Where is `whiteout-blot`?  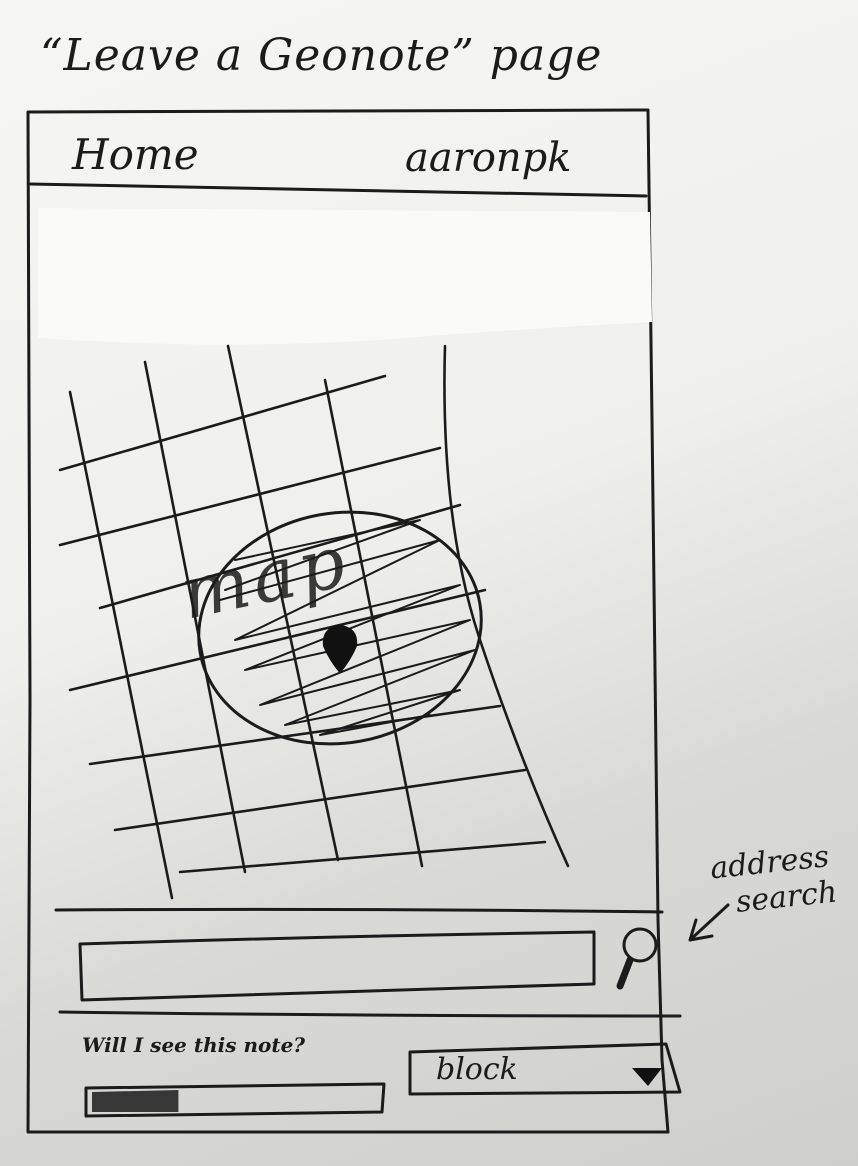
whiteout-blot is located at coordinates (345, 276).